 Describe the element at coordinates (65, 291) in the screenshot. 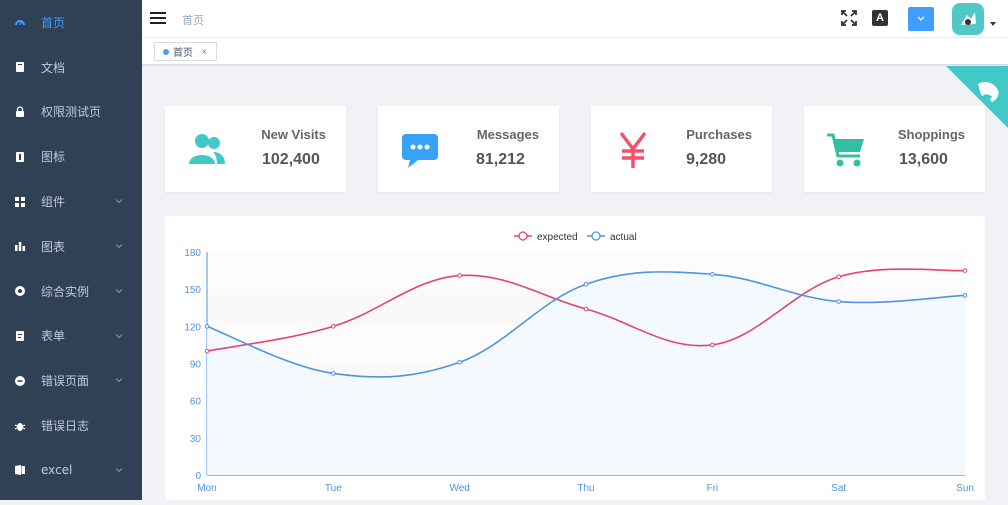

I see `sidebar-item-label: 综合实例` at that location.